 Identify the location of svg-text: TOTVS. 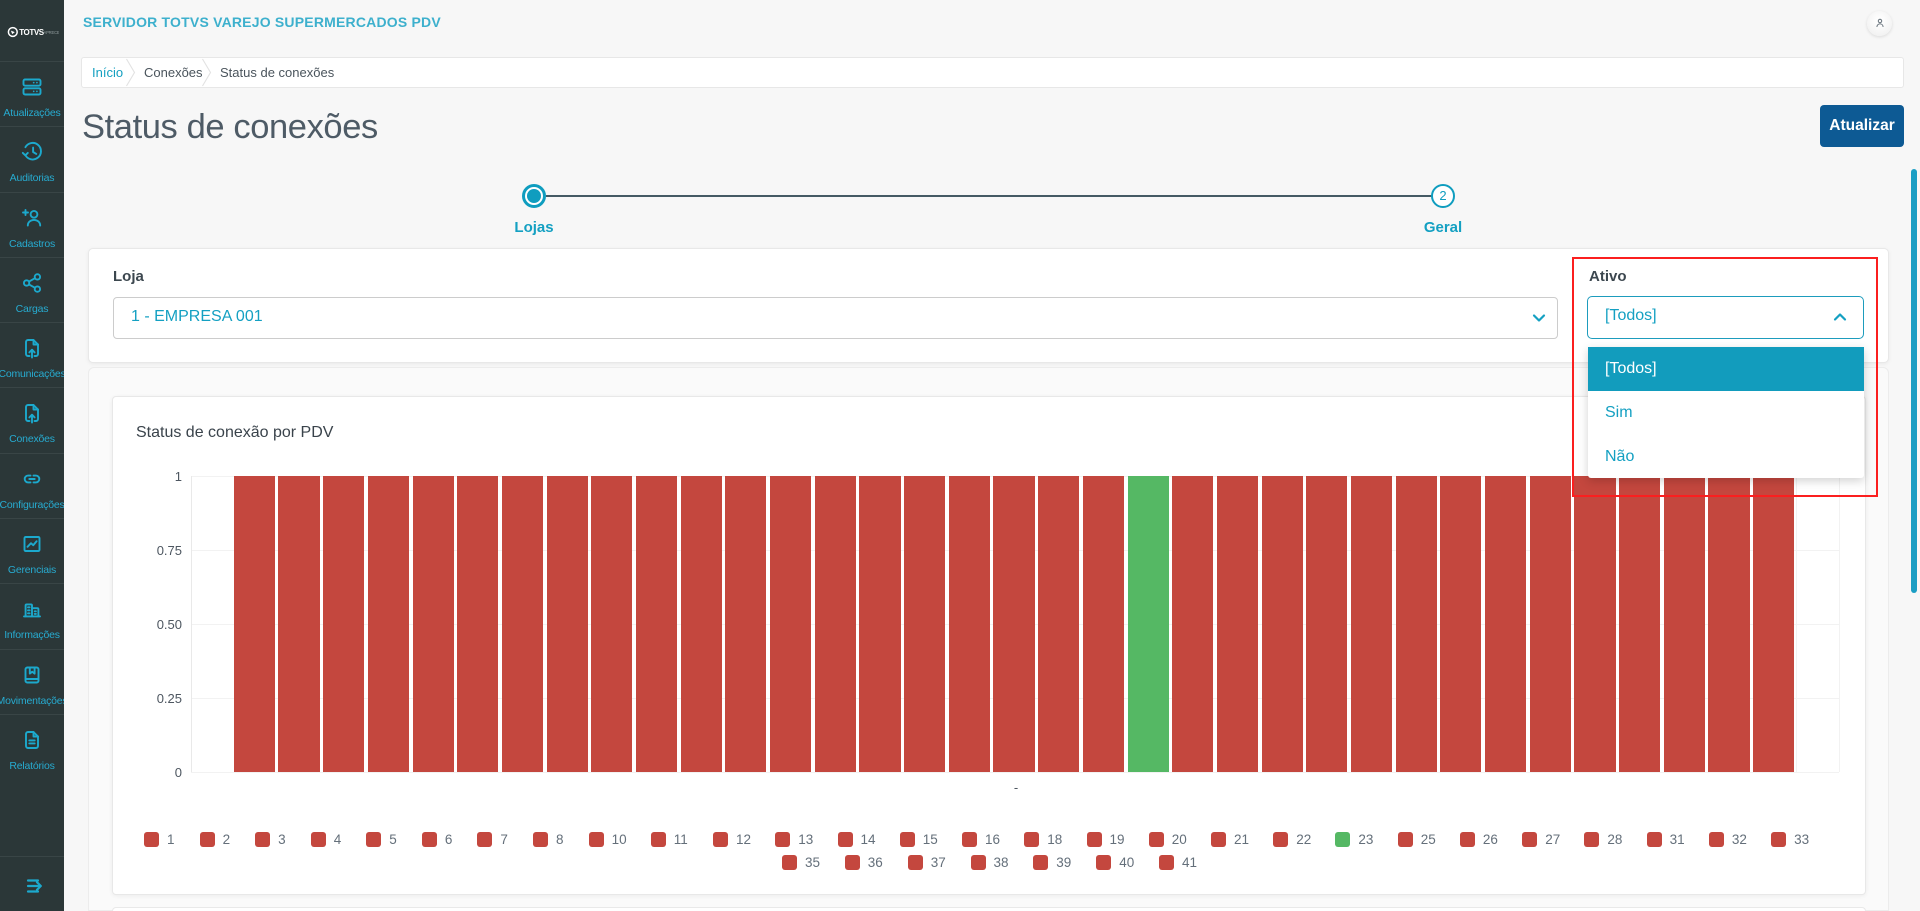
(32, 32).